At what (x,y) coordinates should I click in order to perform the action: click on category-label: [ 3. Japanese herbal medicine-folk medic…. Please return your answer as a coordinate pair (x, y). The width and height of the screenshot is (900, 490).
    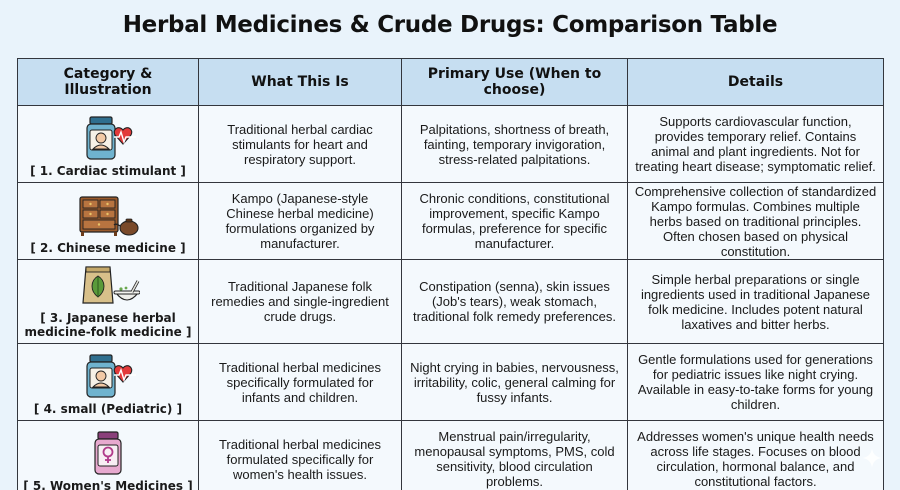
    Looking at the image, I should click on (108, 325).